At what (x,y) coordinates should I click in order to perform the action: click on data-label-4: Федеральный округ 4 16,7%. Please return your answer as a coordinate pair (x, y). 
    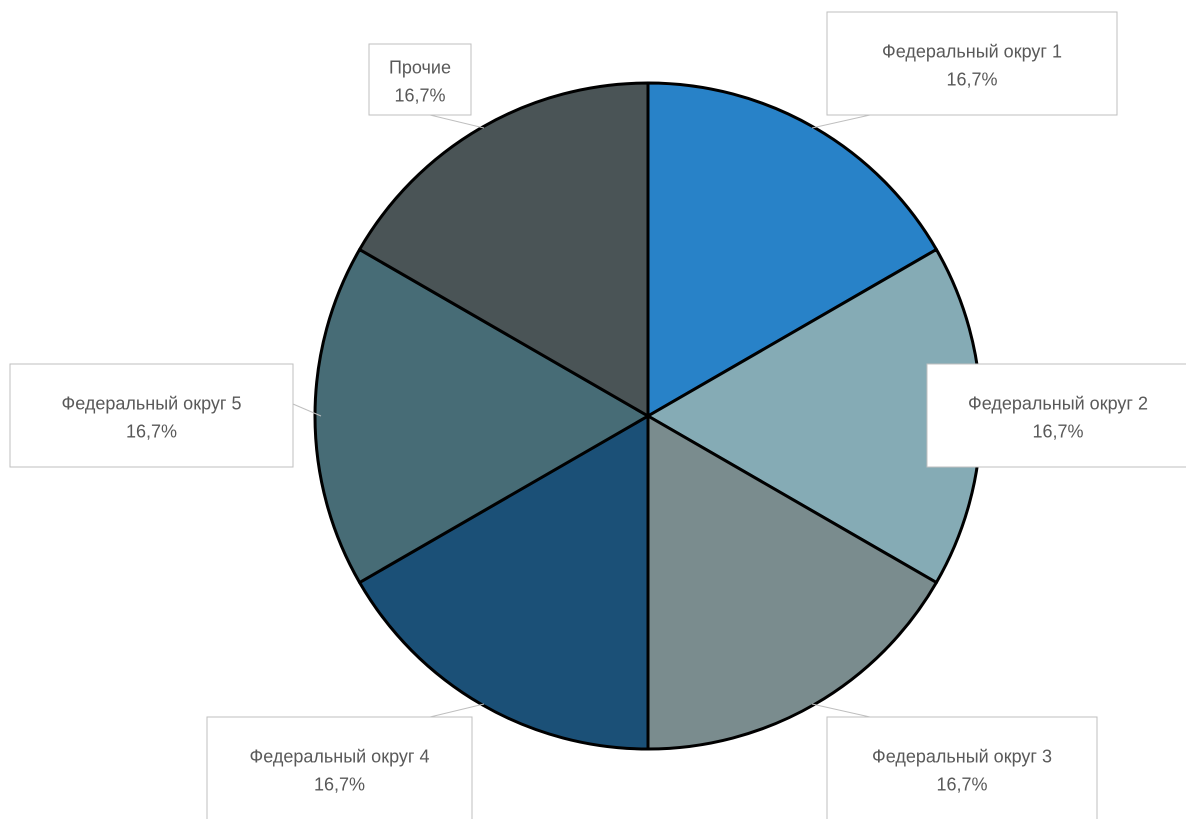
    Looking at the image, I should click on (339, 768).